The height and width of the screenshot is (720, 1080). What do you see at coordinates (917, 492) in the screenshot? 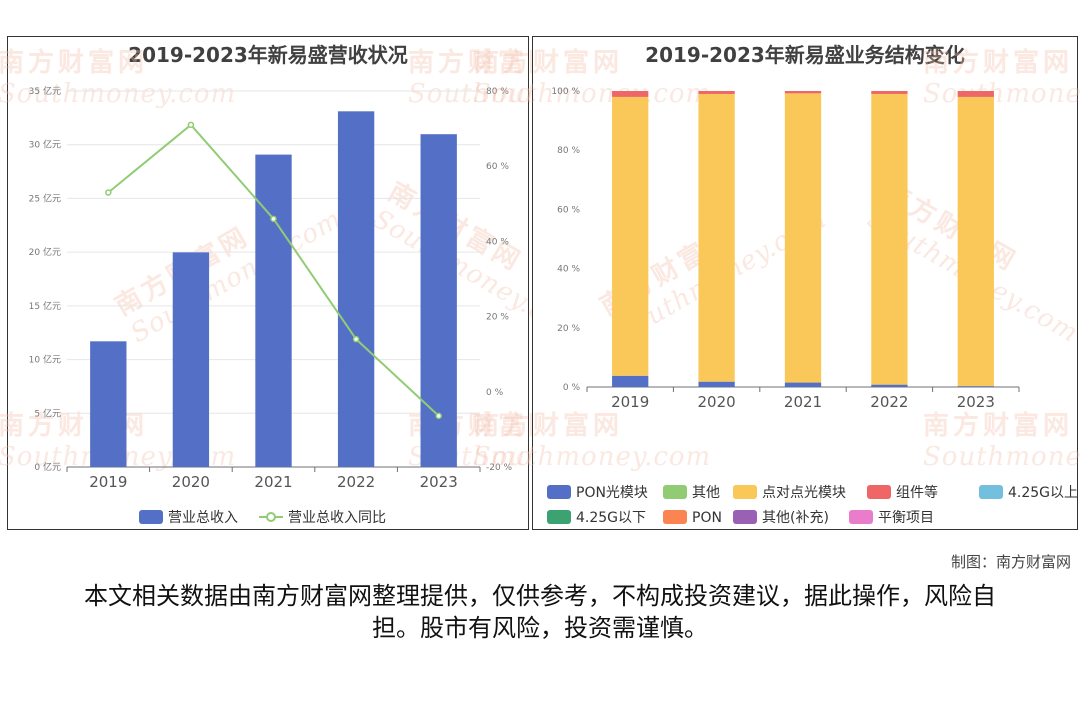
I see `legend-label: 组件等` at bounding box center [917, 492].